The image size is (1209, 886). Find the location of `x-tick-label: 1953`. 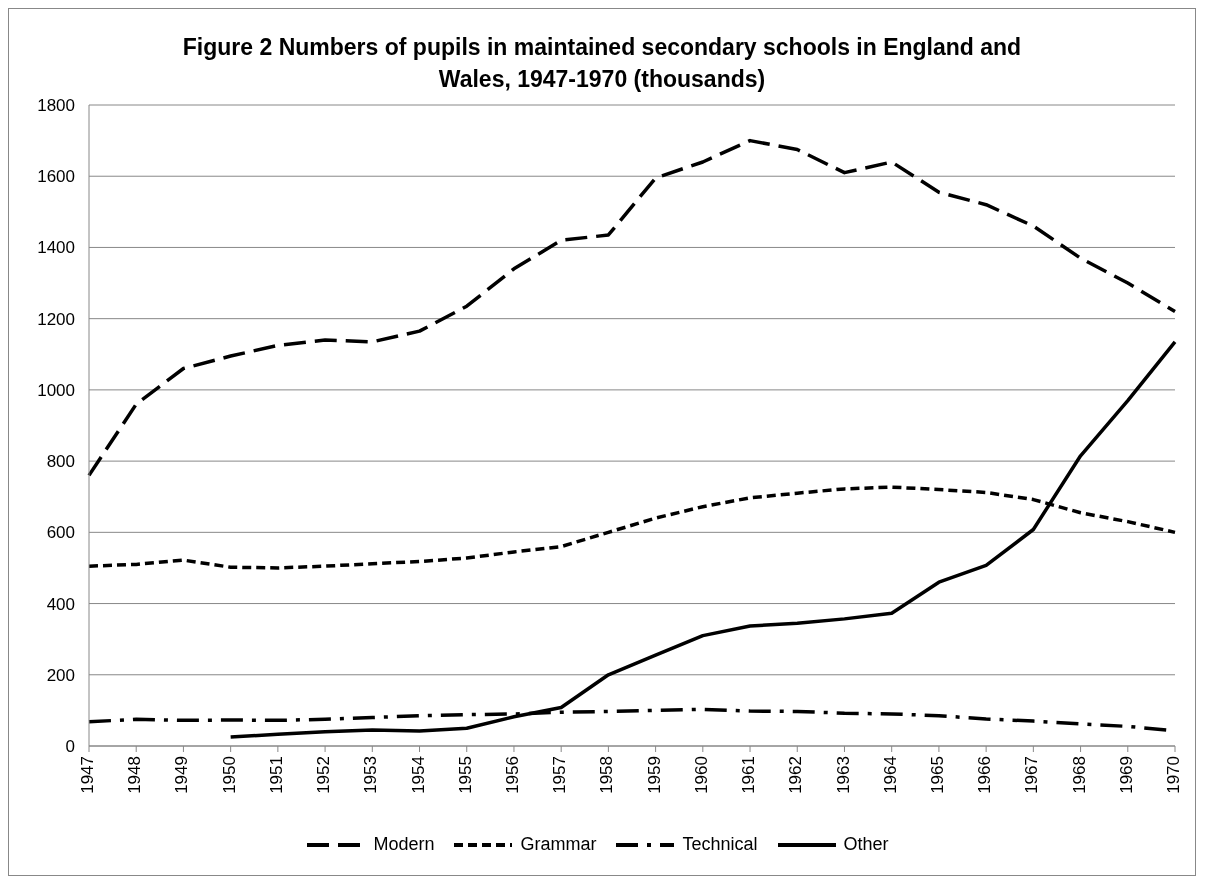

x-tick-label: 1953 is located at coordinates (371, 775).